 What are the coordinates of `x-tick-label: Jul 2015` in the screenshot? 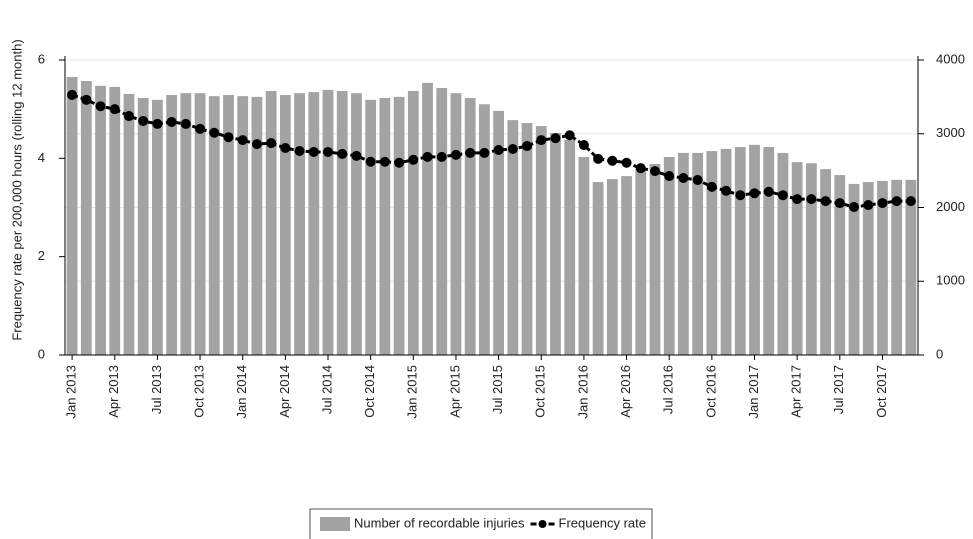 It's located at (497, 389).